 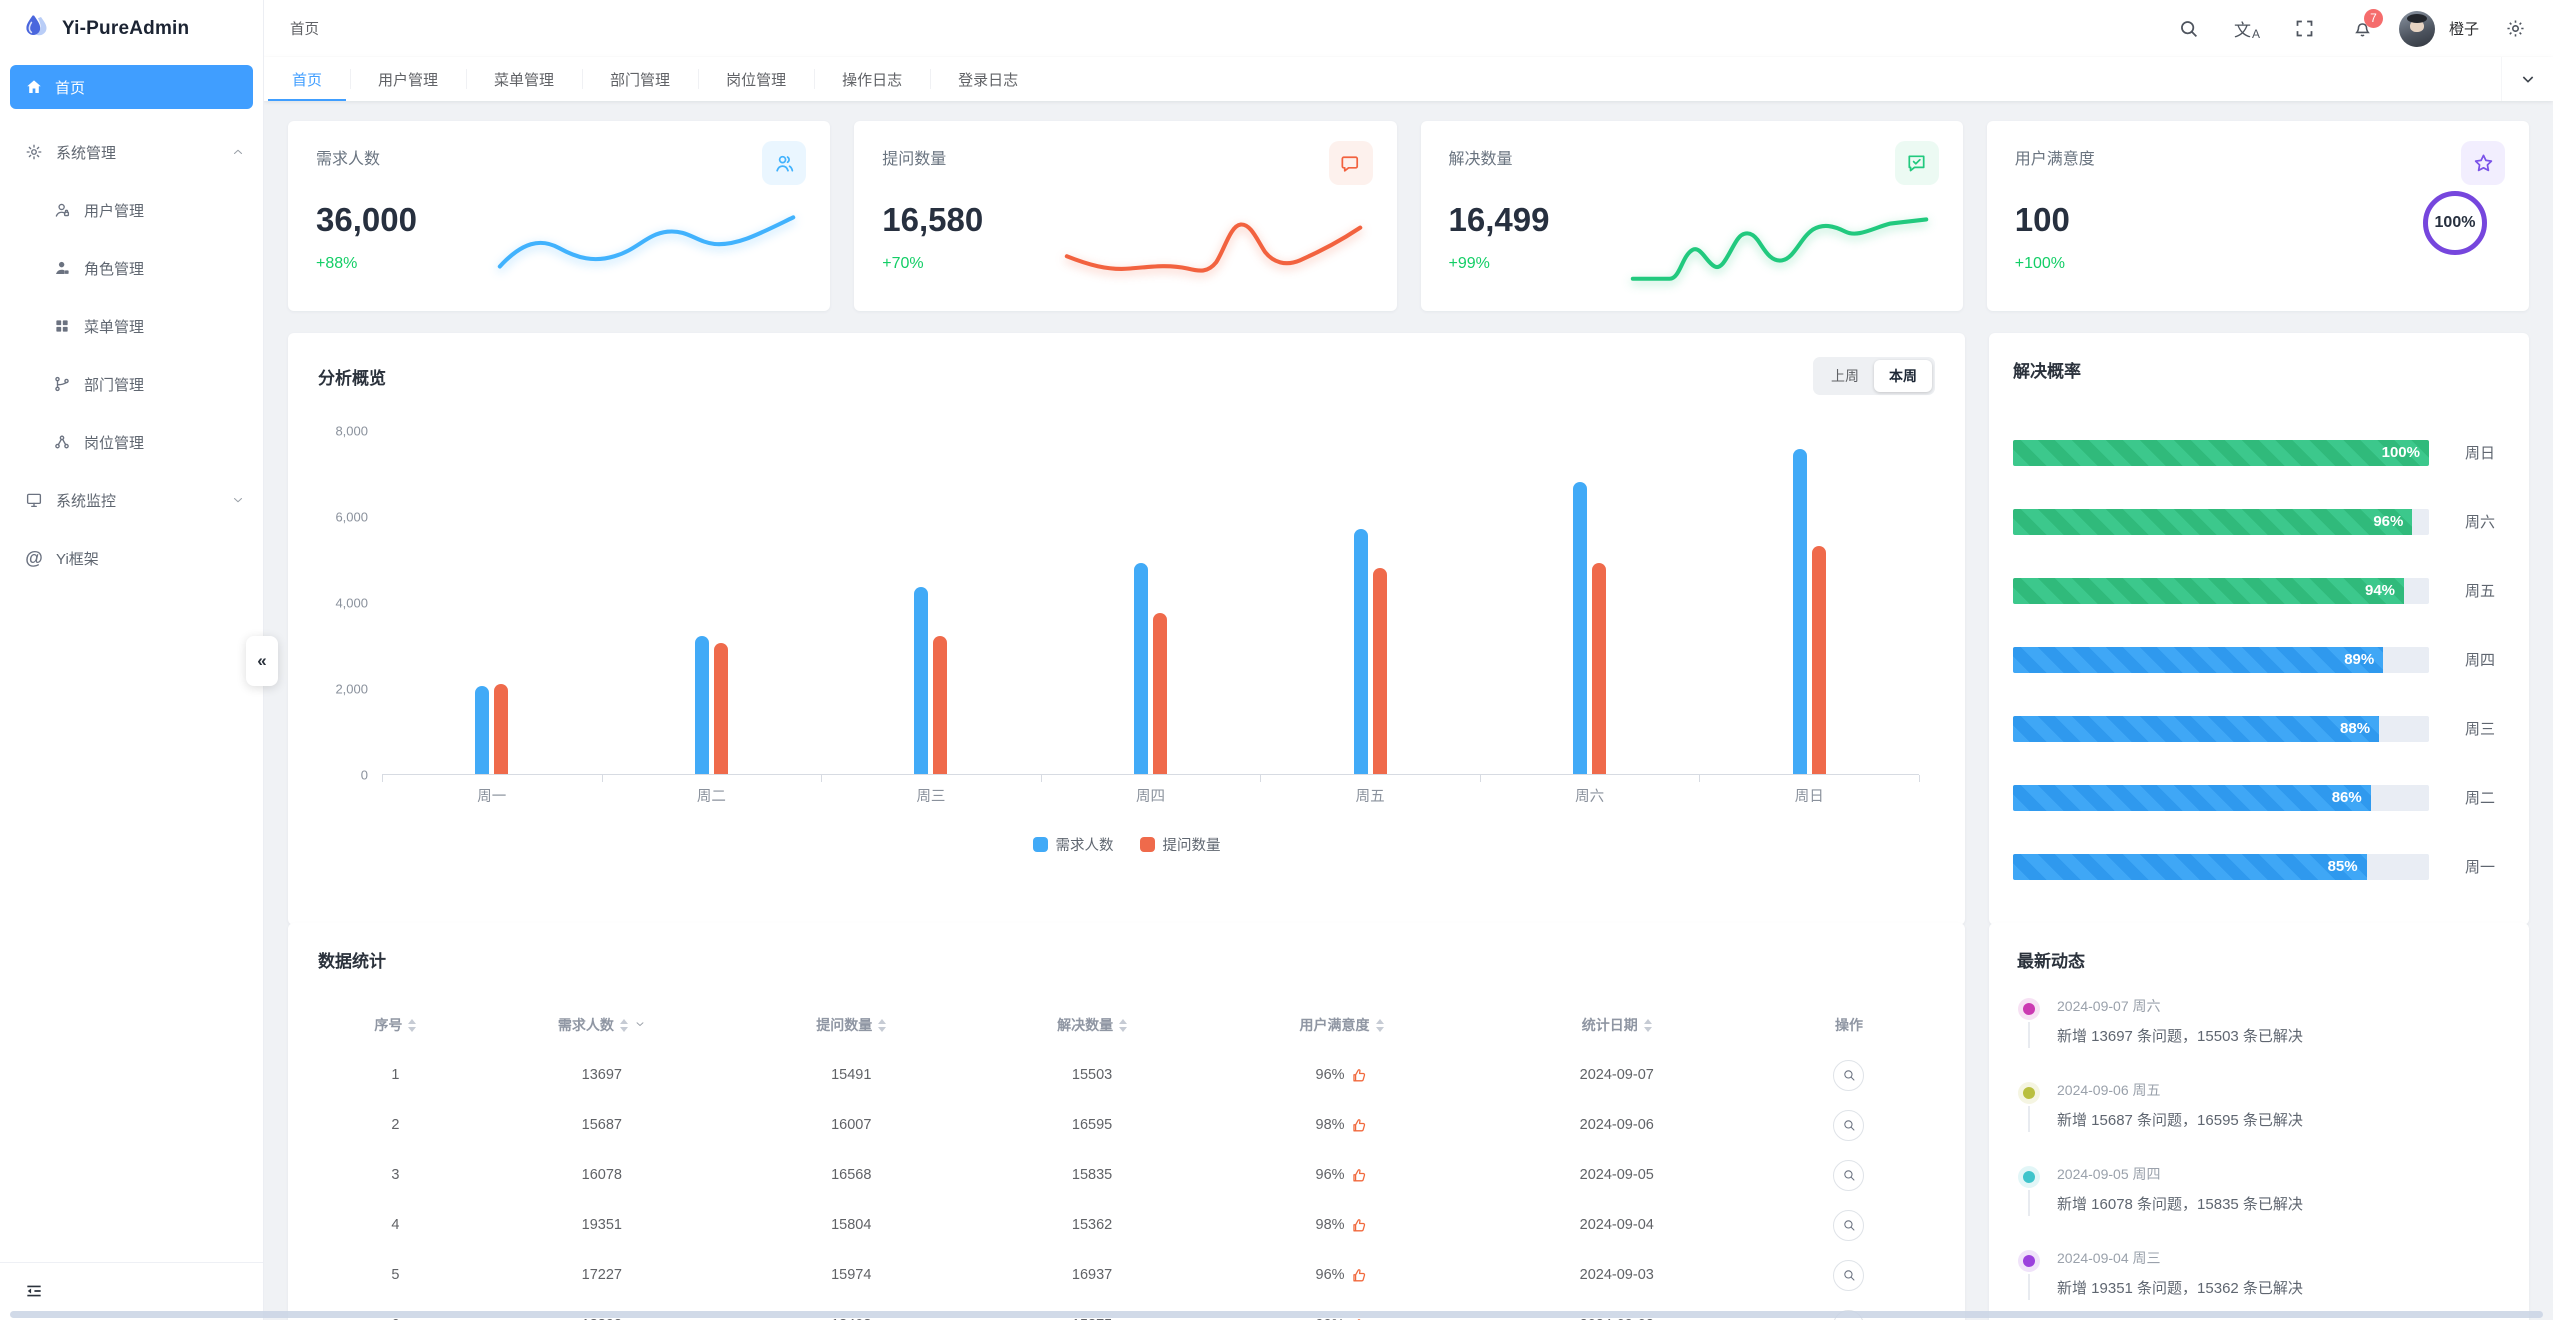 I want to click on tab-label: 菜单管理, so click(x=524, y=80).